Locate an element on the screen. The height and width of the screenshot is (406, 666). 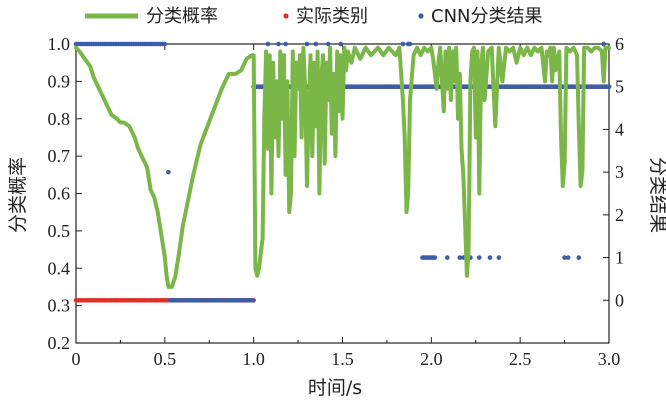
y-right-tick-label: 6 is located at coordinates (619, 44).